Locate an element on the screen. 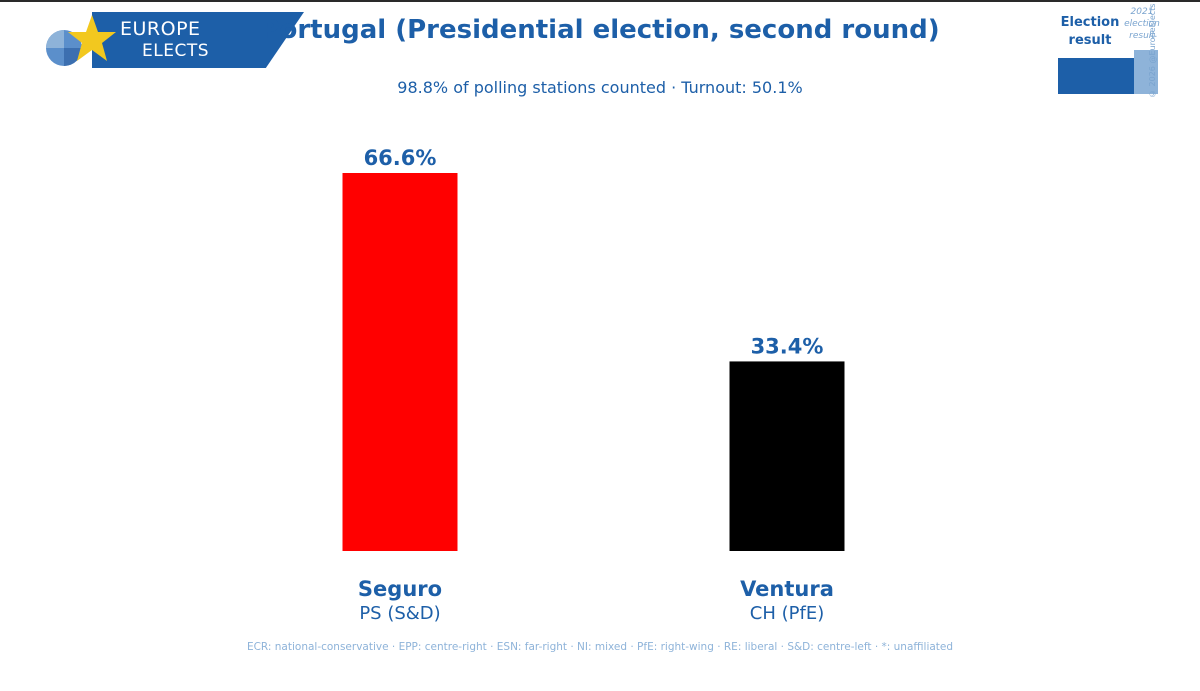  legend-label-previous-result: 2021 election result is located at coordinates (1142, 24).